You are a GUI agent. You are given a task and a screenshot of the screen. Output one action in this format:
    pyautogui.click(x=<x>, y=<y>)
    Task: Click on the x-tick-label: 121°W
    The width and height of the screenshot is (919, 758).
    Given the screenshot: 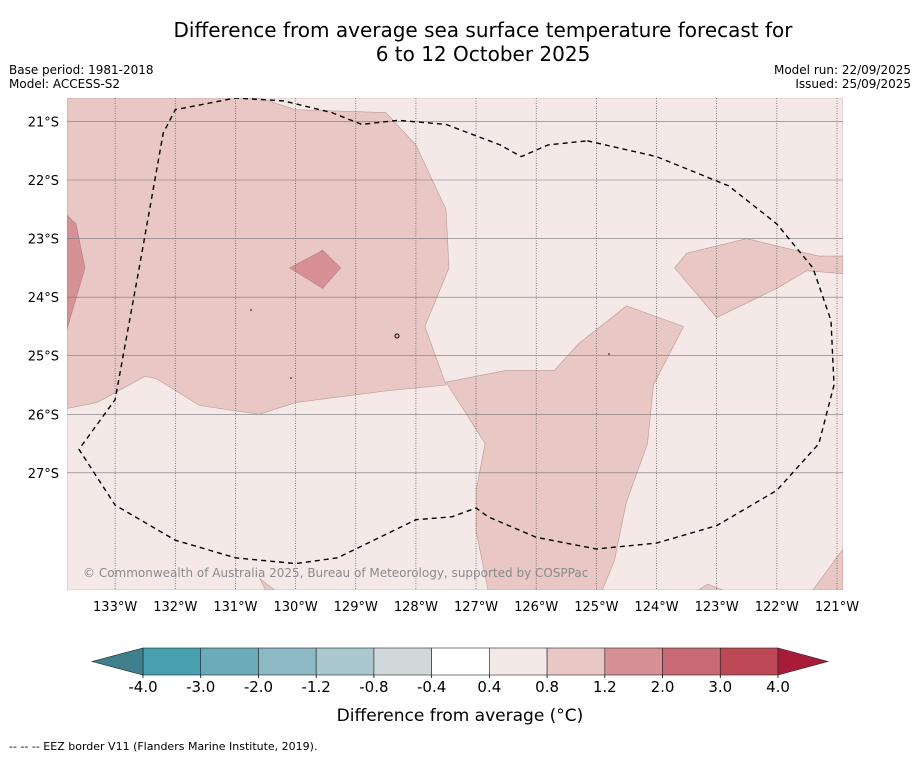 What is the action you would take?
    pyautogui.click(x=837, y=607)
    